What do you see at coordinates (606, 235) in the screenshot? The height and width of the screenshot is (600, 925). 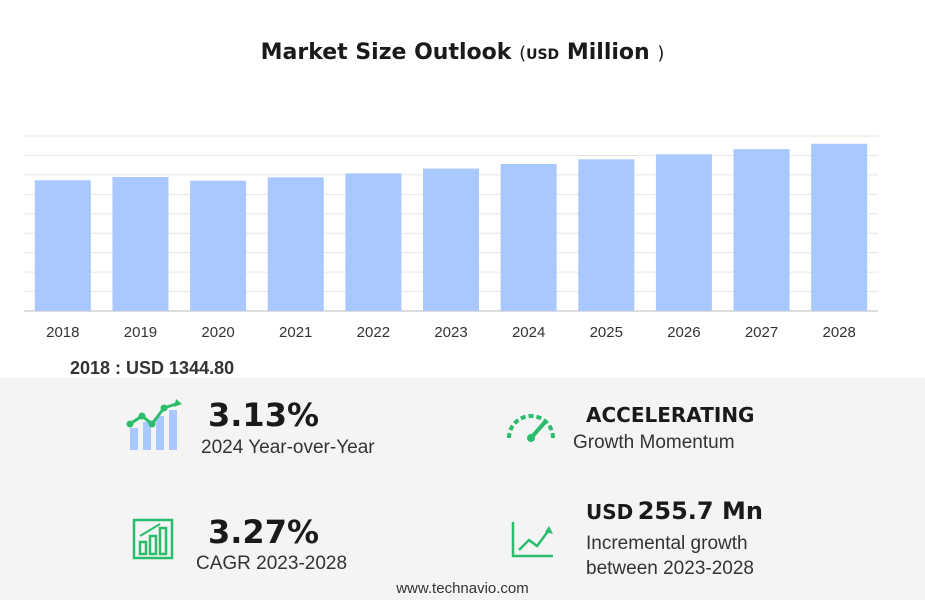 I see `bar-2025` at bounding box center [606, 235].